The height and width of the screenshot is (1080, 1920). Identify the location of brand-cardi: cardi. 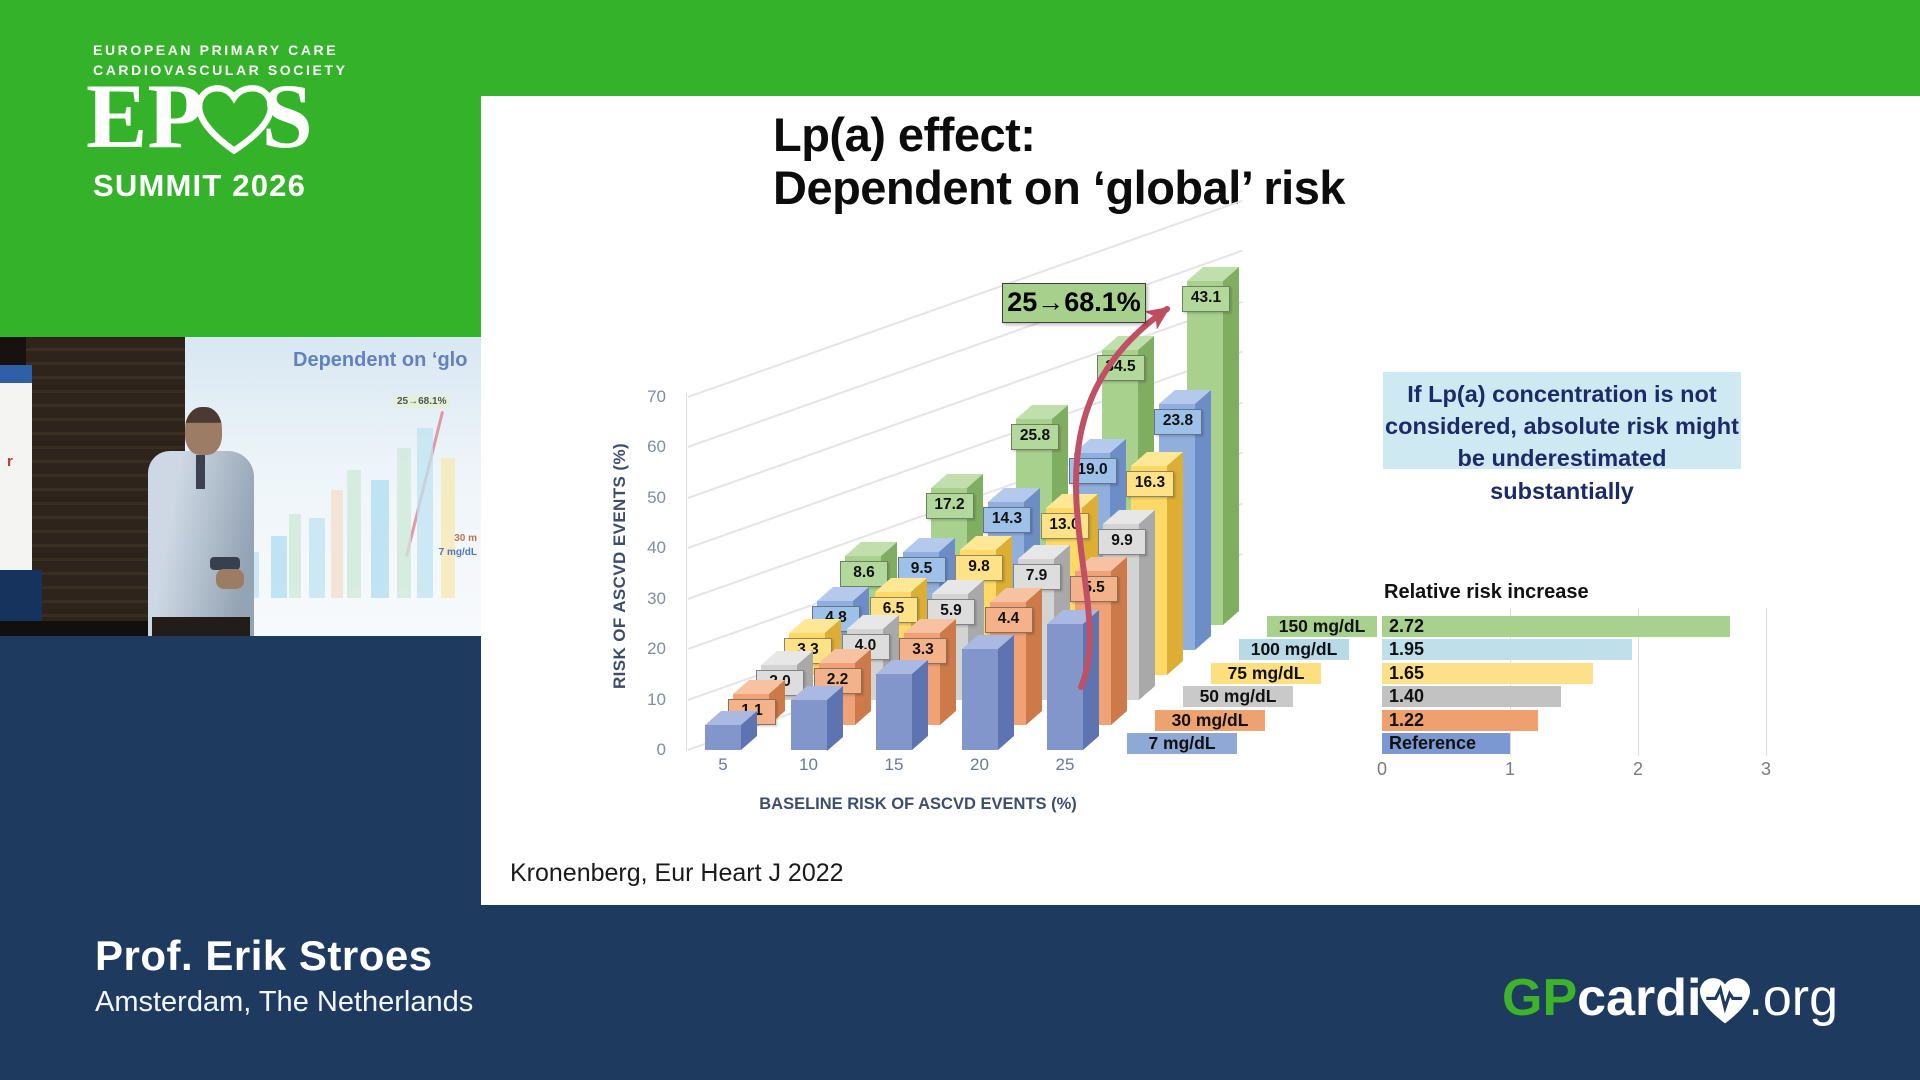
(1639, 998).